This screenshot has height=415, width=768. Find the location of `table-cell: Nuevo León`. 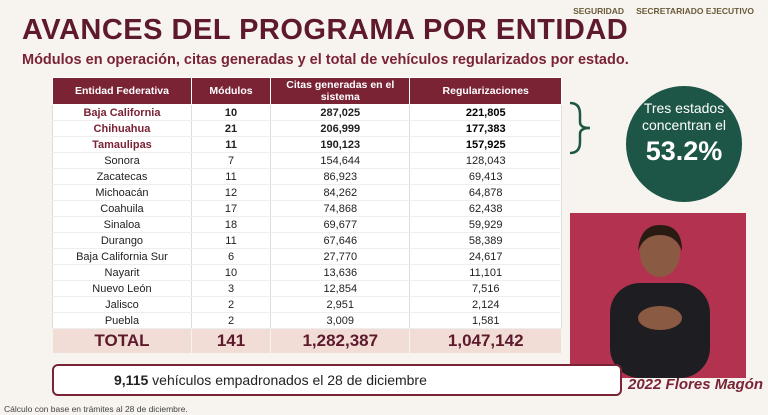

table-cell: Nuevo León is located at coordinates (122, 288).